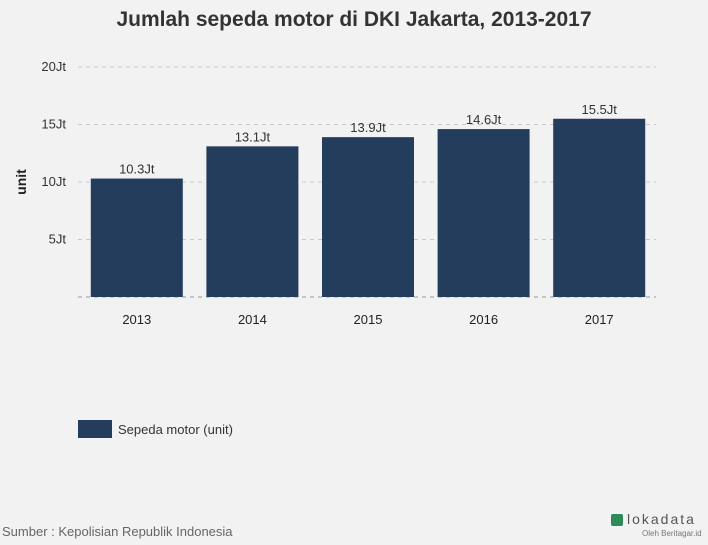 This screenshot has height=545, width=708. Describe the element at coordinates (617, 520) in the screenshot. I see `lokadata-logo-icon` at that location.